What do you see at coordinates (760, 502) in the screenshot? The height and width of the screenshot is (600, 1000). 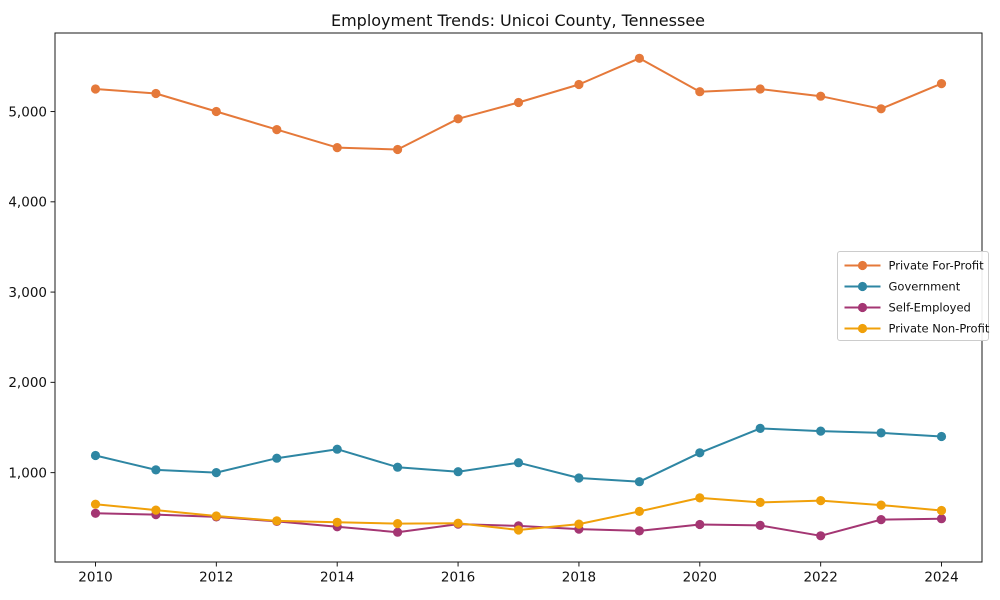 I see `data-point-private-non-profit-2021` at bounding box center [760, 502].